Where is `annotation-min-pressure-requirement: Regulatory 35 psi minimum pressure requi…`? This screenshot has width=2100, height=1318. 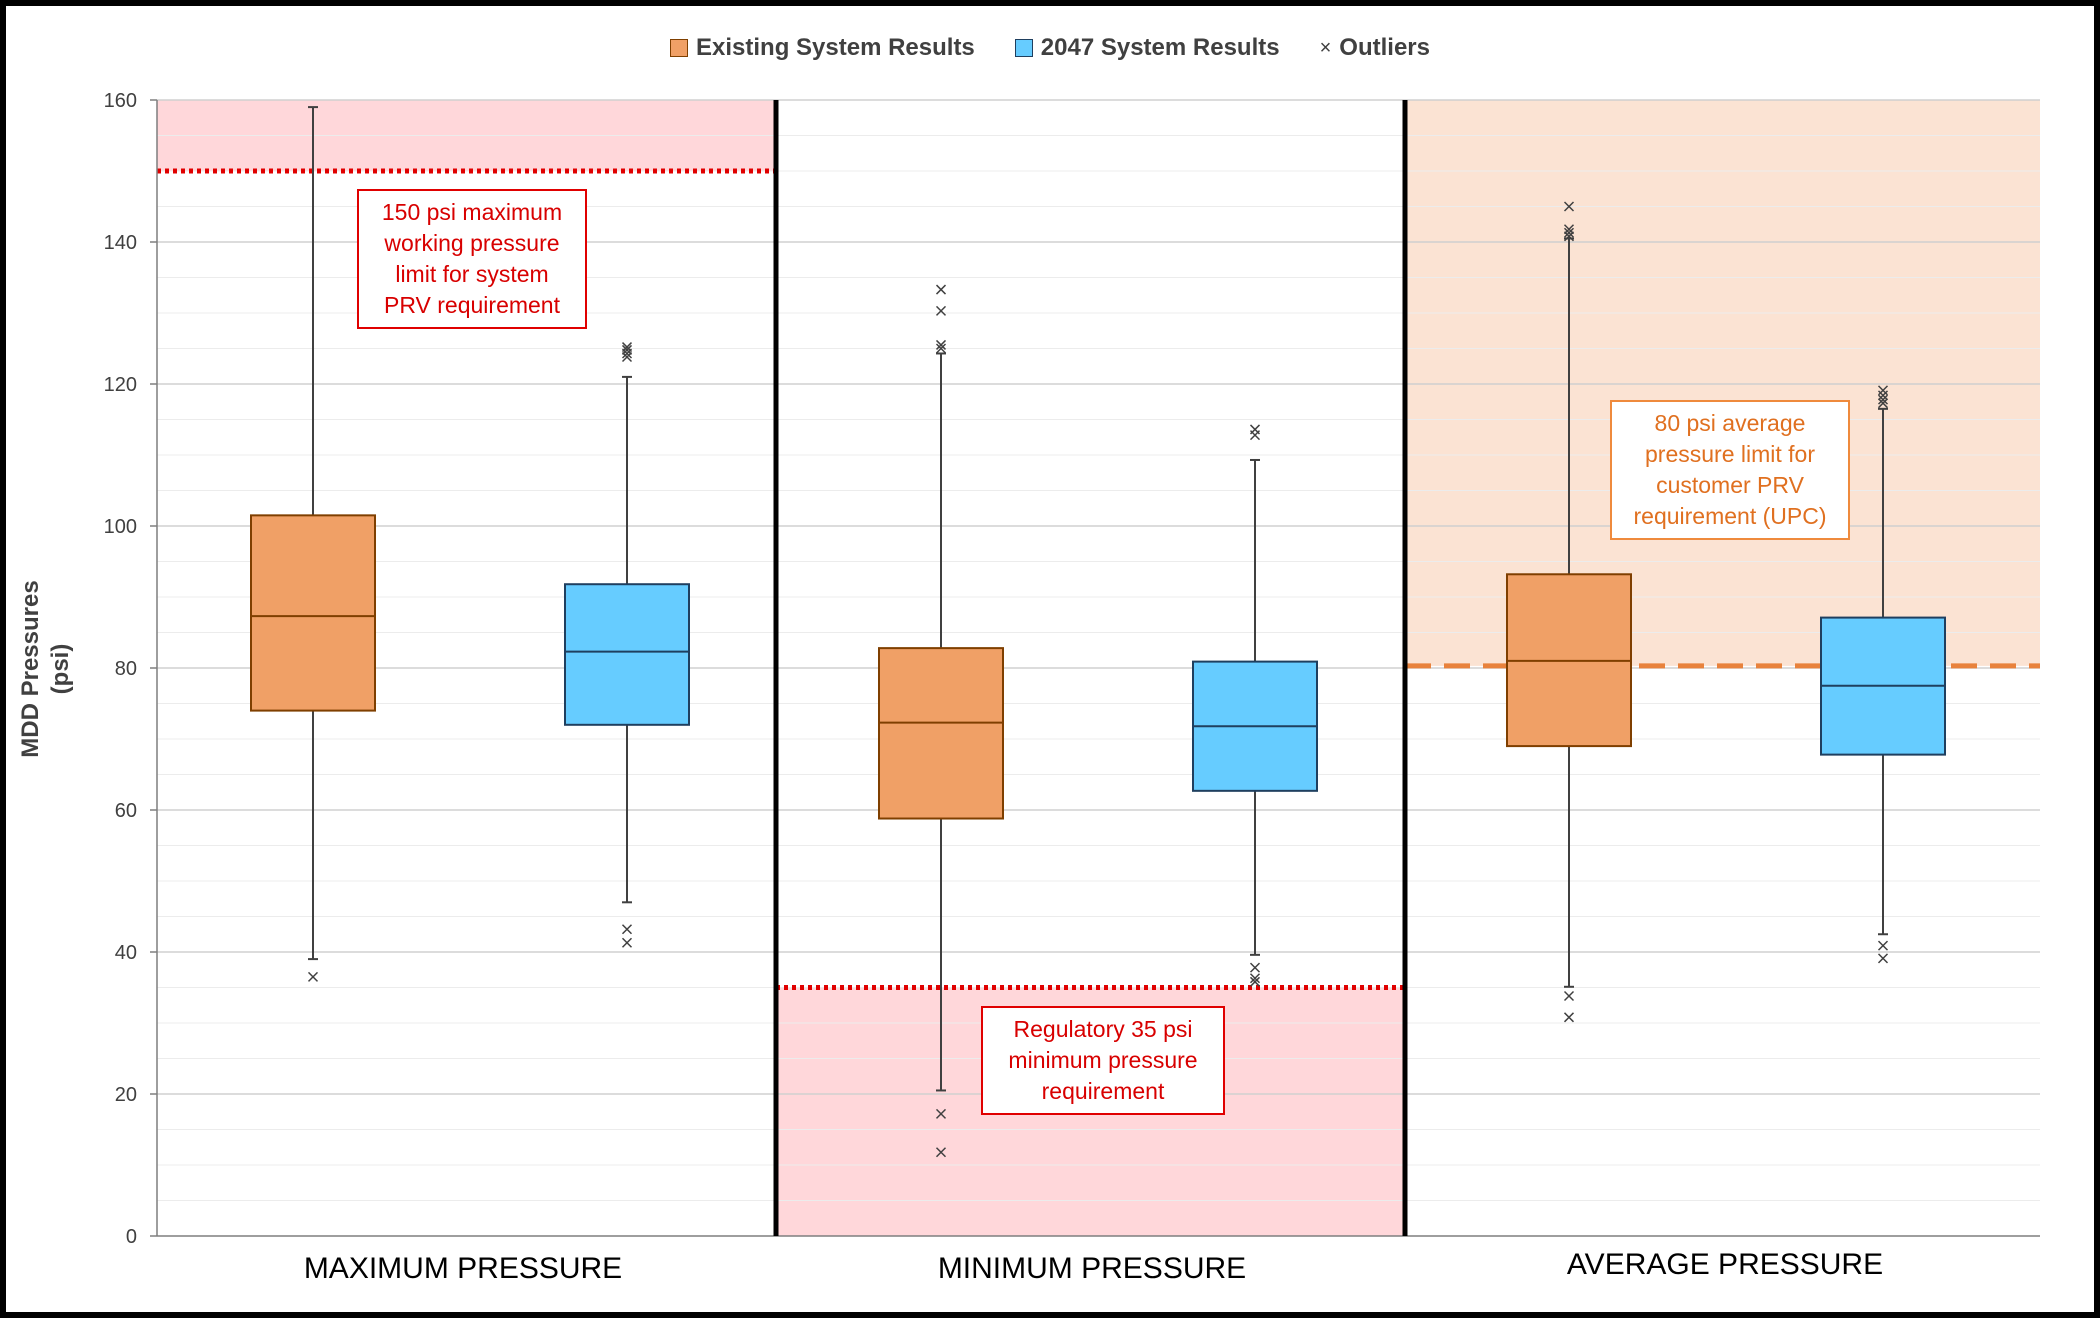 annotation-min-pressure-requirement: Regulatory 35 psi minimum pressure requi… is located at coordinates (1103, 1060).